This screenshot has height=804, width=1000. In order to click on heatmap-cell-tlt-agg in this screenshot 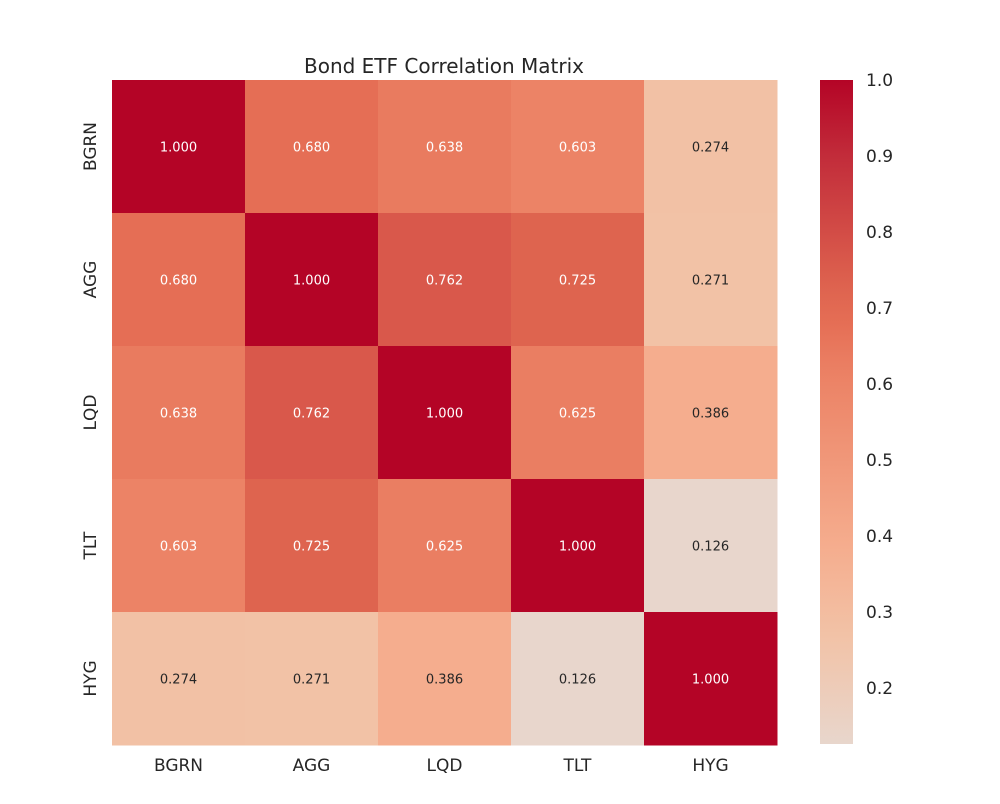, I will do `click(312, 546)`.